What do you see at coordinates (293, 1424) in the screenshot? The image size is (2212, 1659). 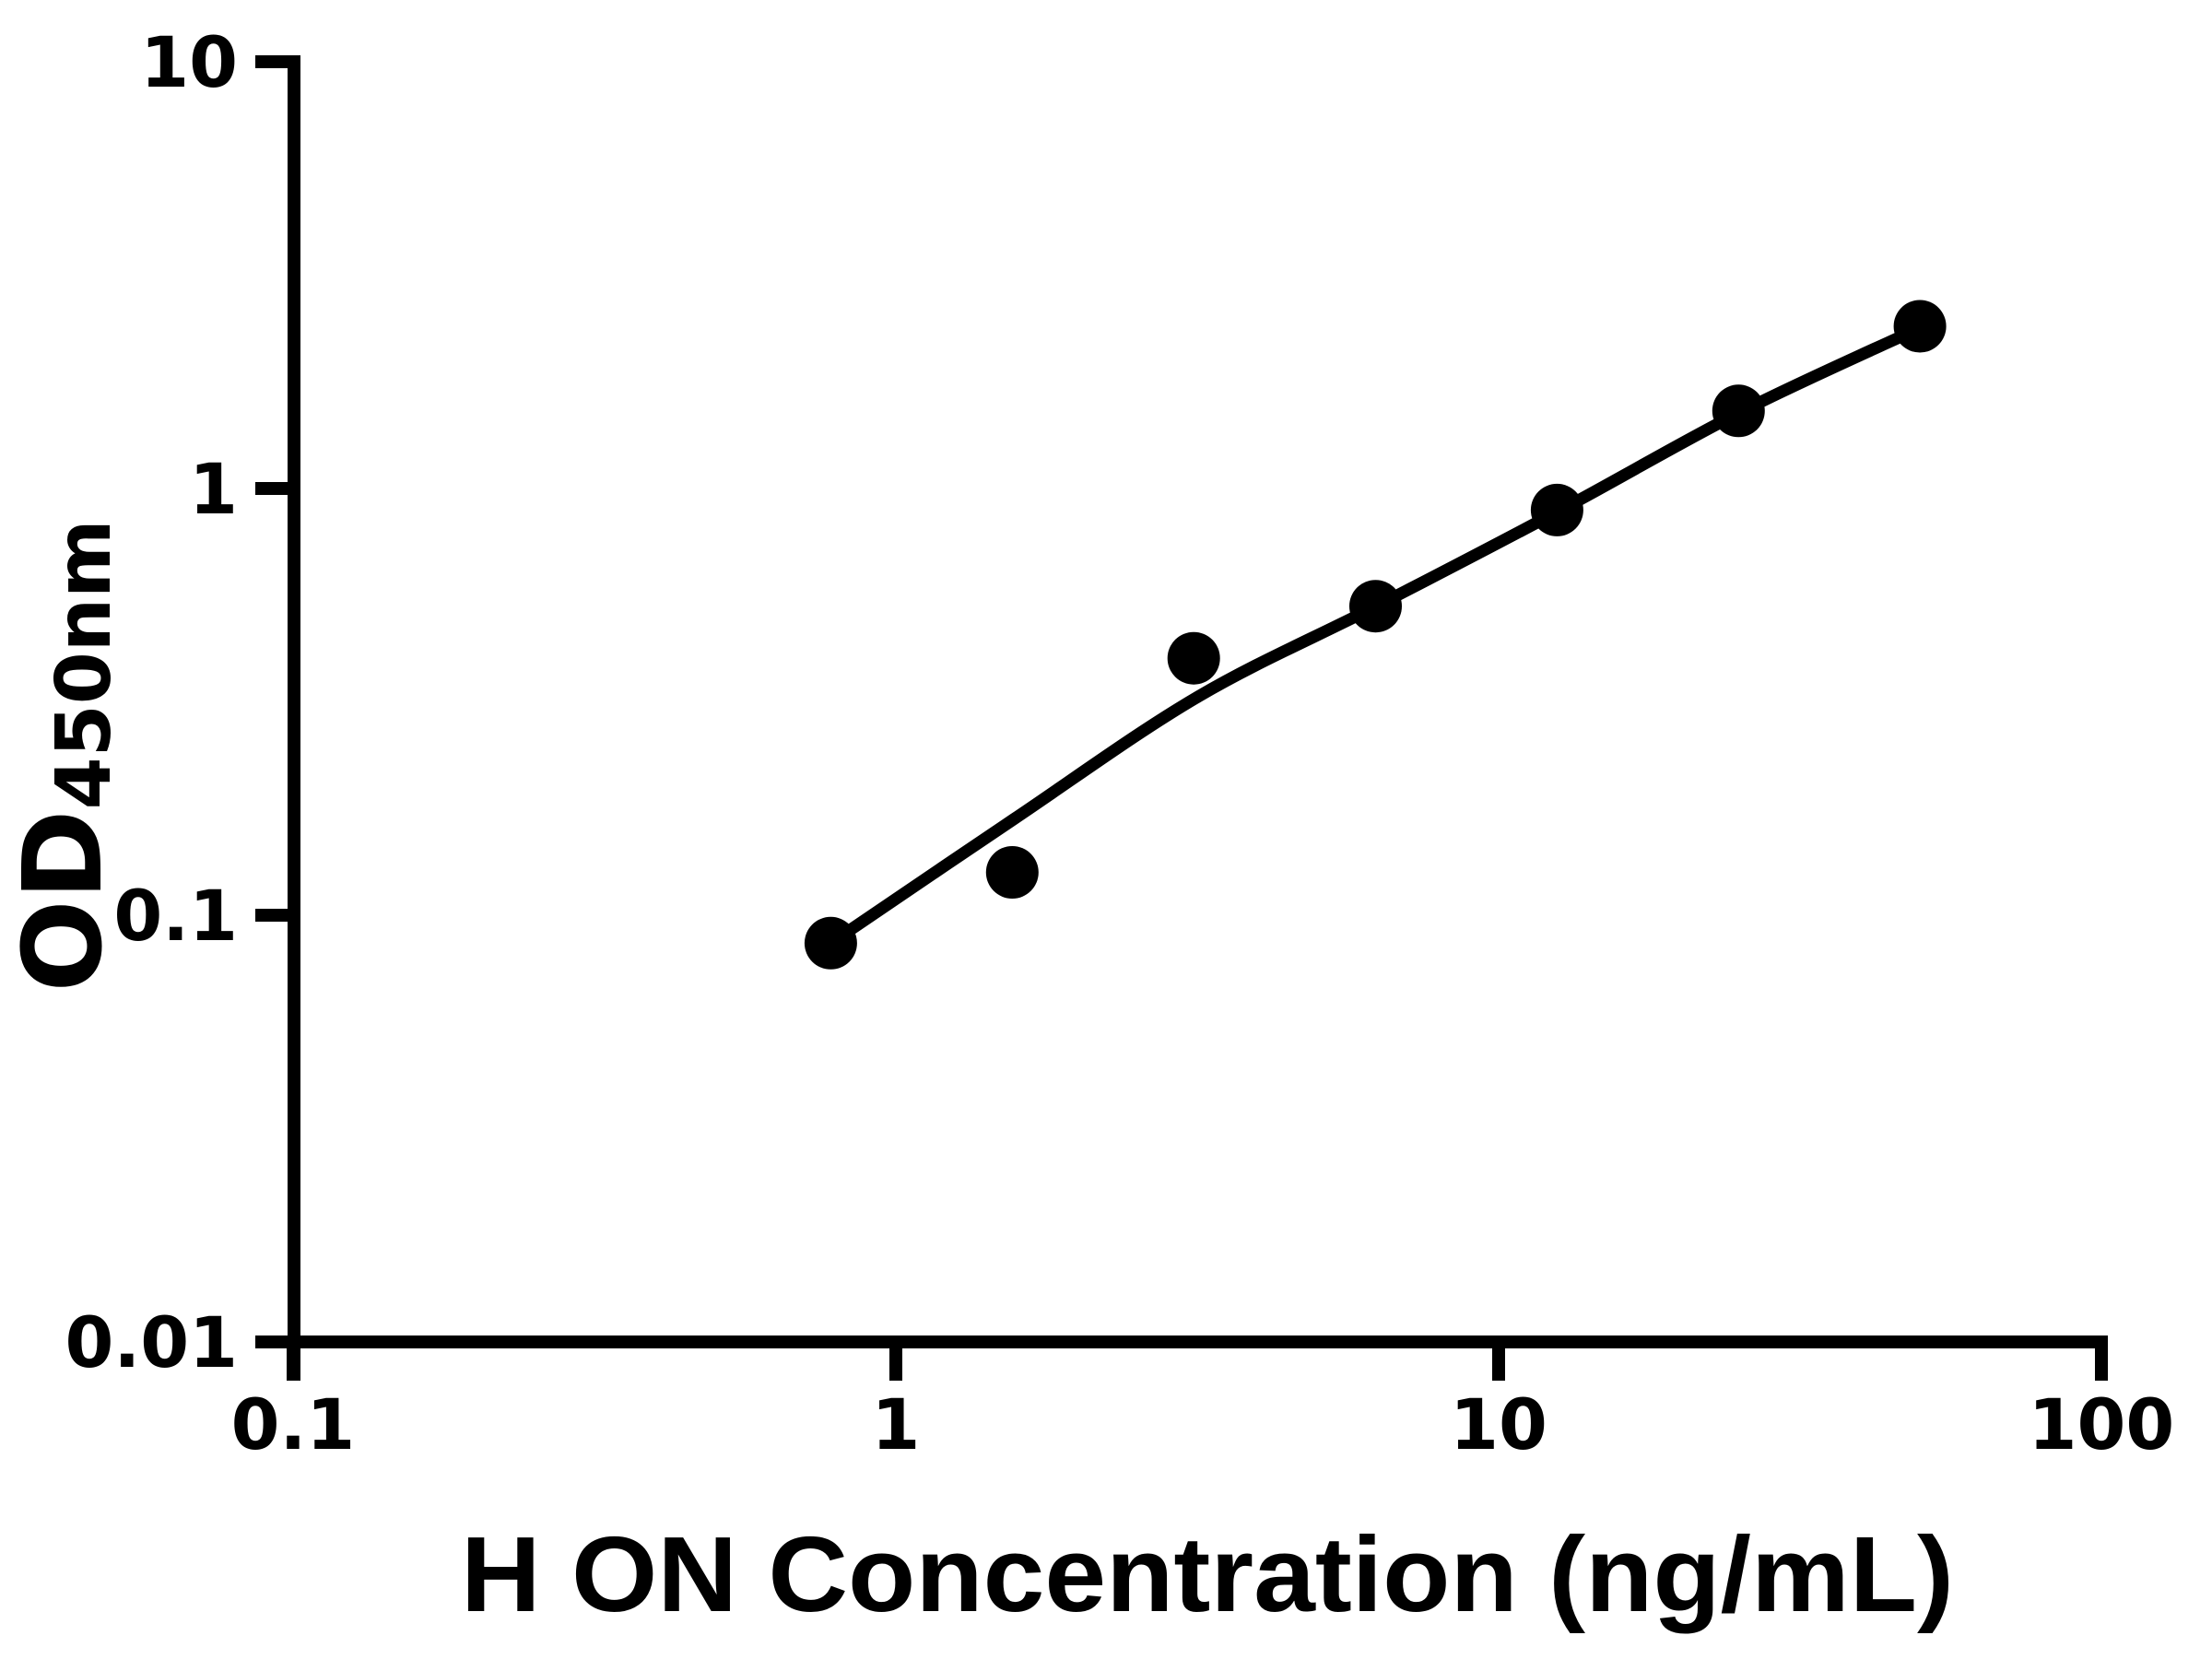 I see `x-tick-label-0-1: 0.1` at bounding box center [293, 1424].